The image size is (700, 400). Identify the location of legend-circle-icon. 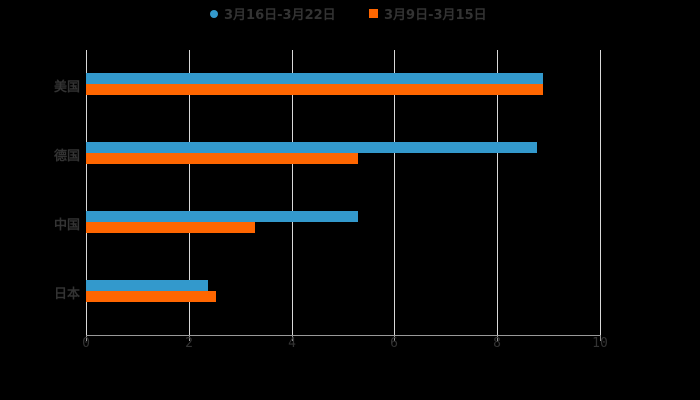
(214, 13).